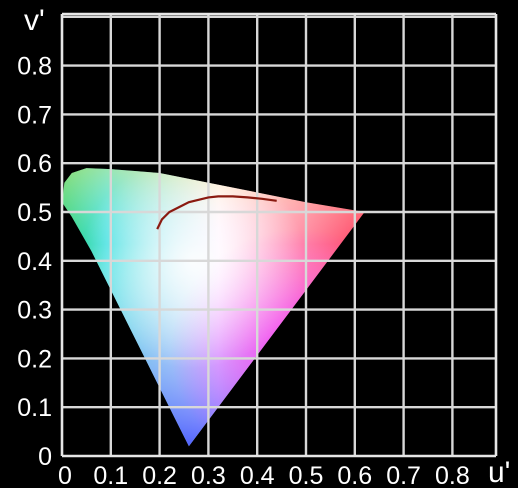 The height and width of the screenshot is (488, 518). I want to click on y-tick-label: 0.5, so click(34, 213).